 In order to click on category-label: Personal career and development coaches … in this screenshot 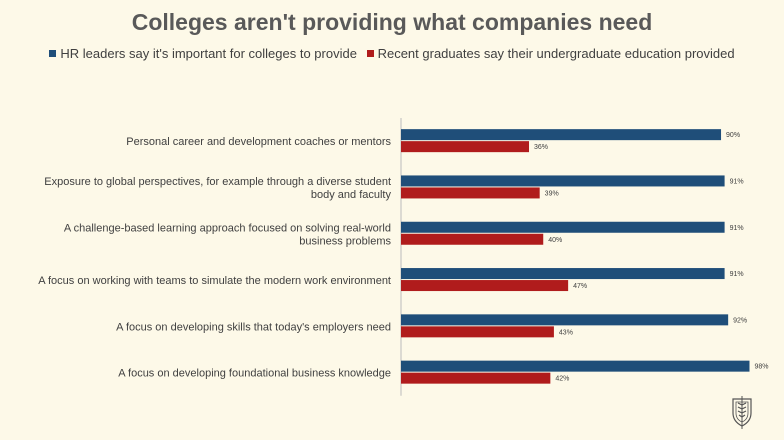, I will do `click(258, 142)`.